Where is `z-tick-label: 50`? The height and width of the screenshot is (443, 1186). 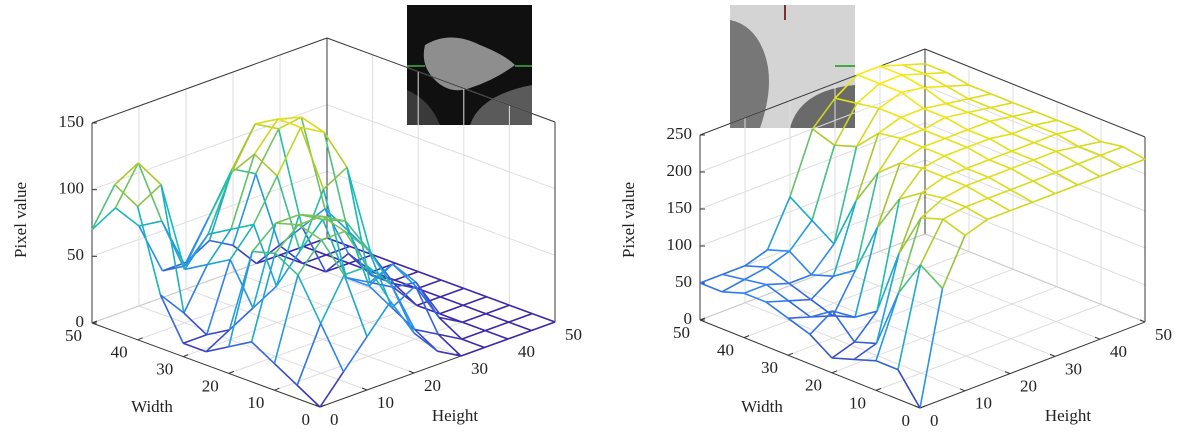 z-tick-label: 50 is located at coordinates (683, 281).